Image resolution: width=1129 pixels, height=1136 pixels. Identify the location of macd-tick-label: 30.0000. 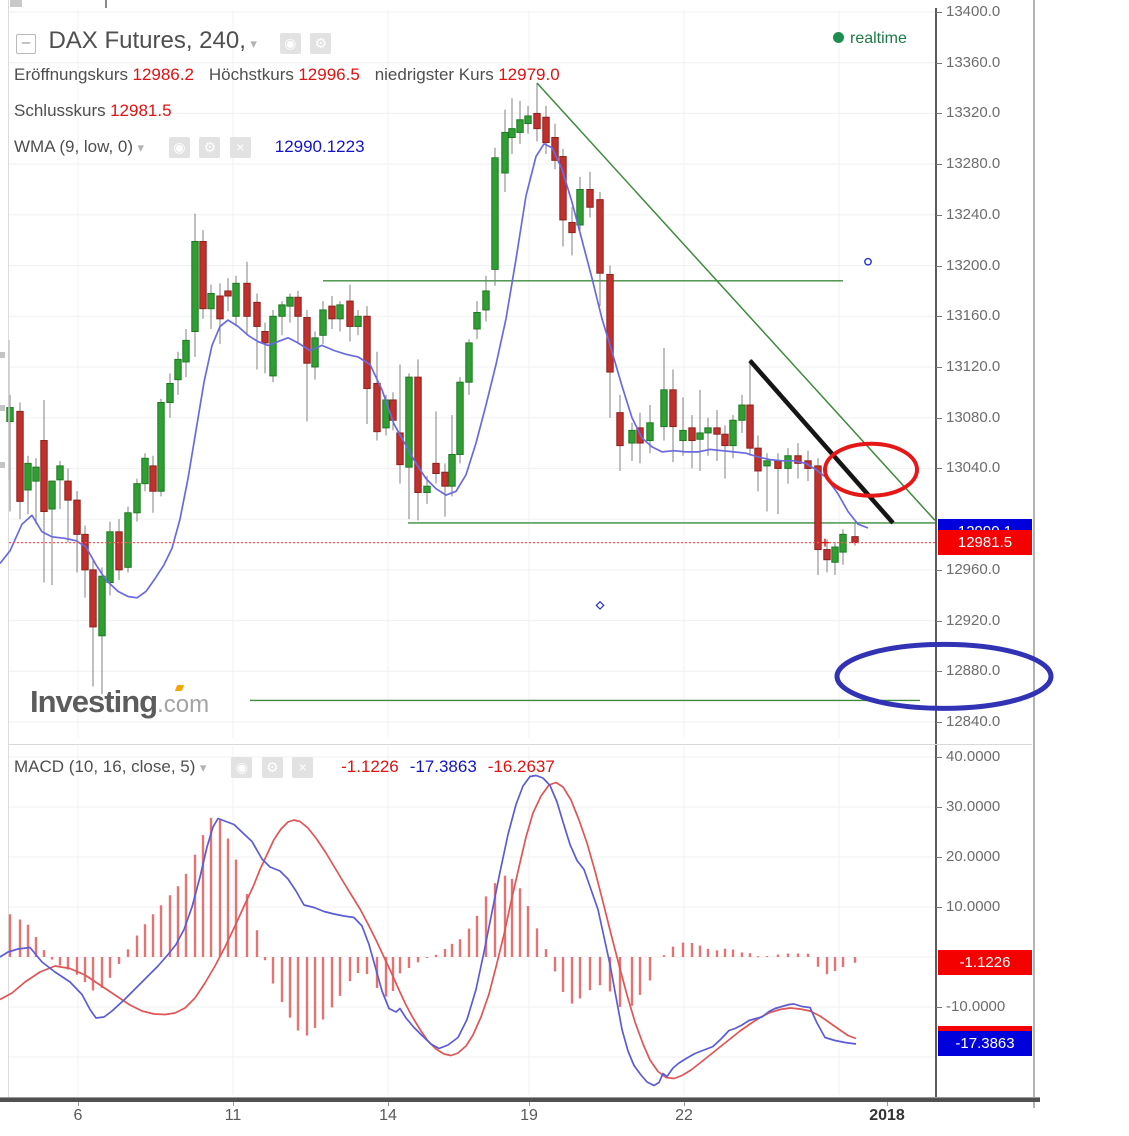
(973, 806).